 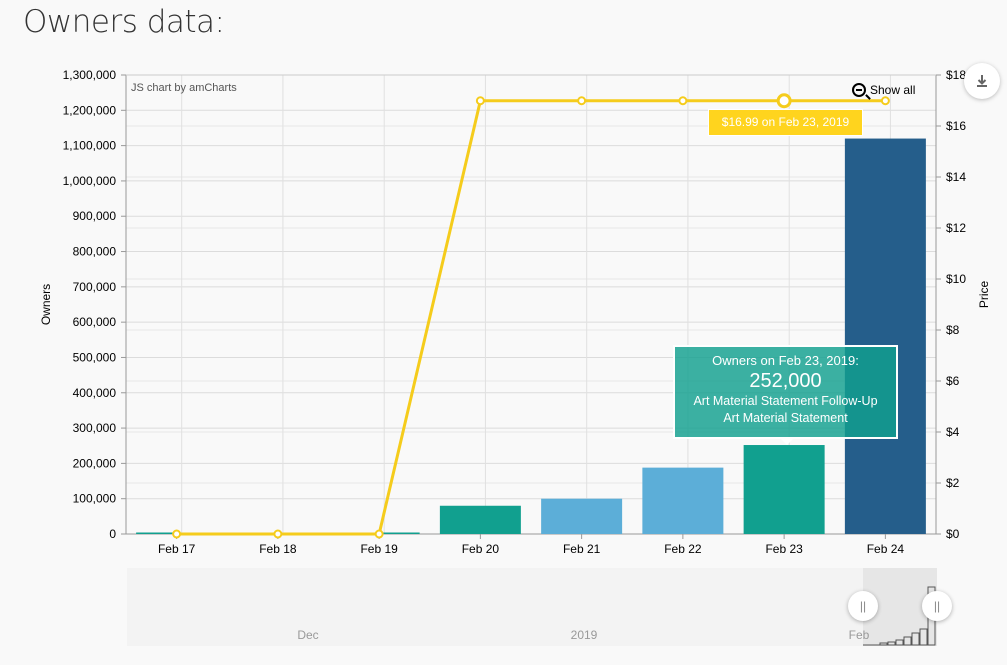 What do you see at coordinates (893, 90) in the screenshot?
I see `show-all-label: Show all` at bounding box center [893, 90].